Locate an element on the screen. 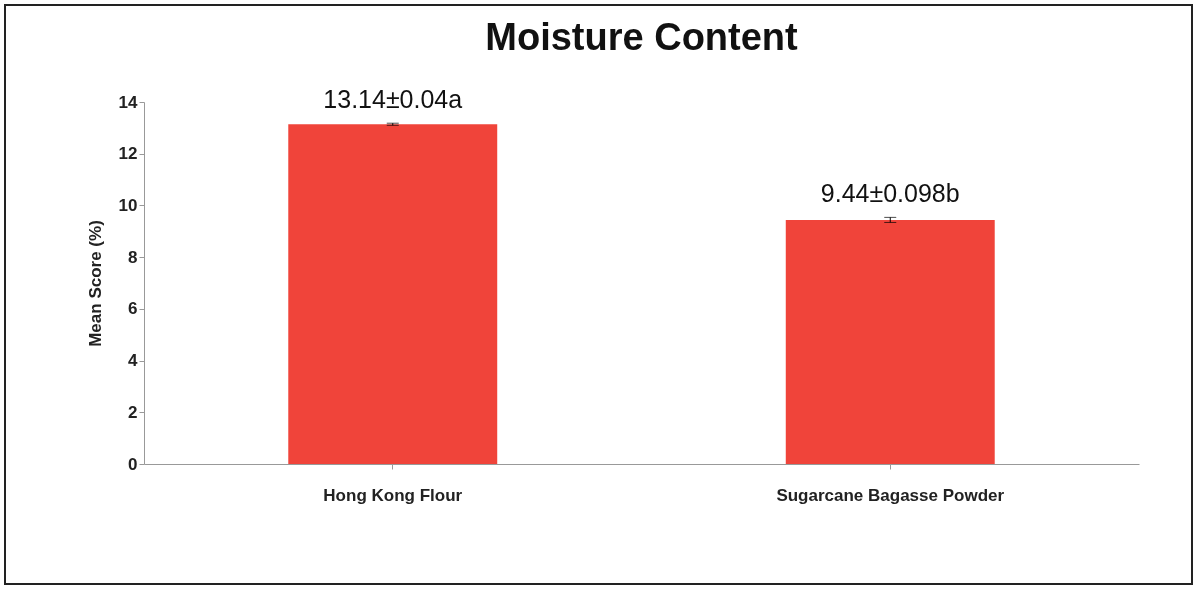  x-tick-label: Sugarcane Bagasse Powder is located at coordinates (890, 495).